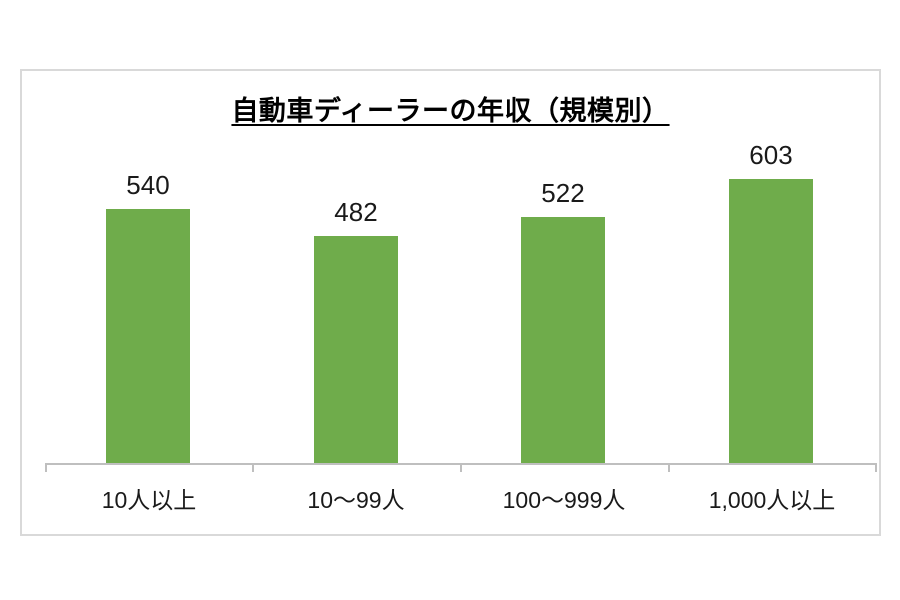  I want to click on bar-group-10-99: 482, so click(356, 330).